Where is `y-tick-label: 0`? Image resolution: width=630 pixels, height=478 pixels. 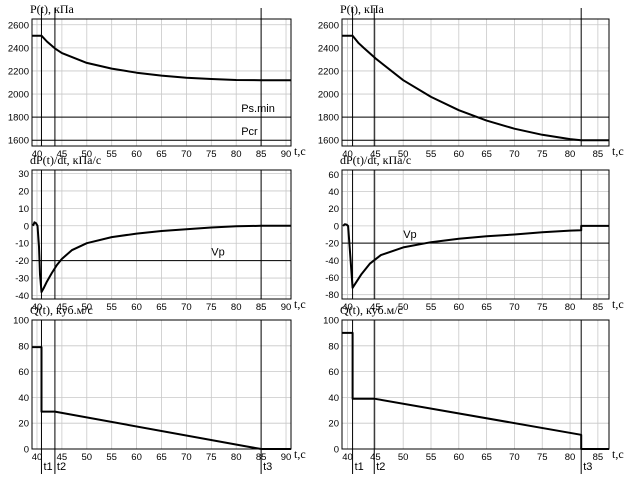 y-tick-label: 0 is located at coordinates (26, 450).